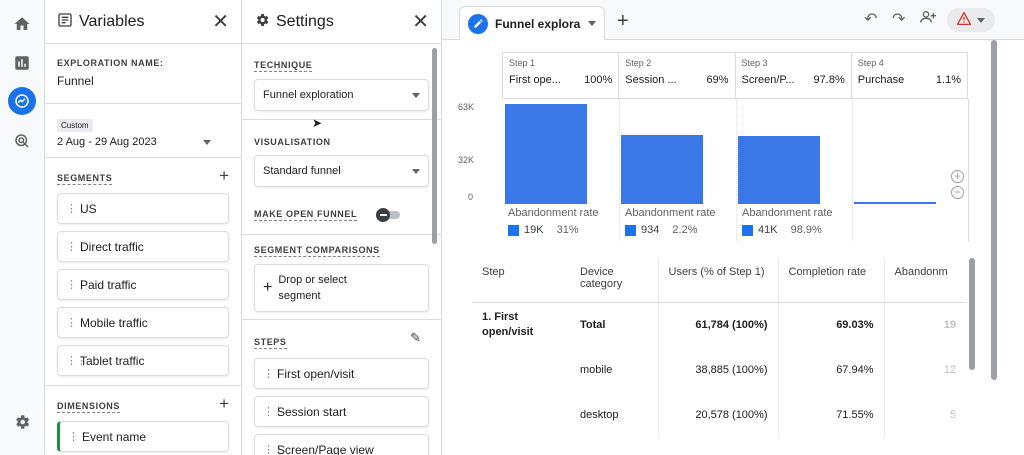  I want to click on segment-chip: ⋮⋮ Direct traffic, so click(143, 246).